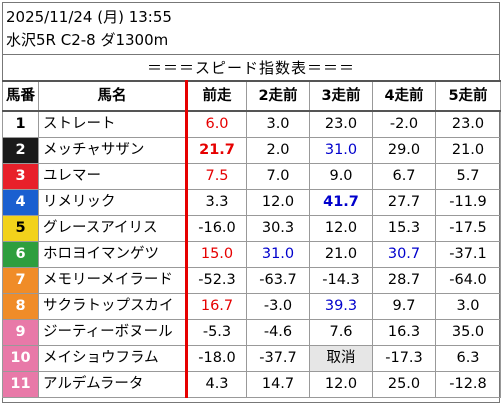  Describe the element at coordinates (341, 358) in the screenshot. I see `speed-index-cell: 取消` at that location.